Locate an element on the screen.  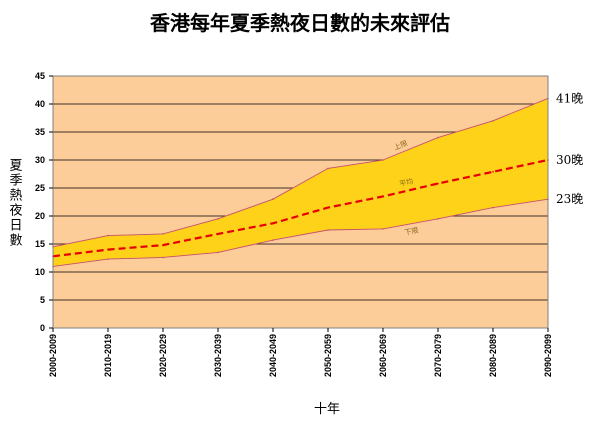
x-tick-label: 2000-2009 is located at coordinates (53, 355).